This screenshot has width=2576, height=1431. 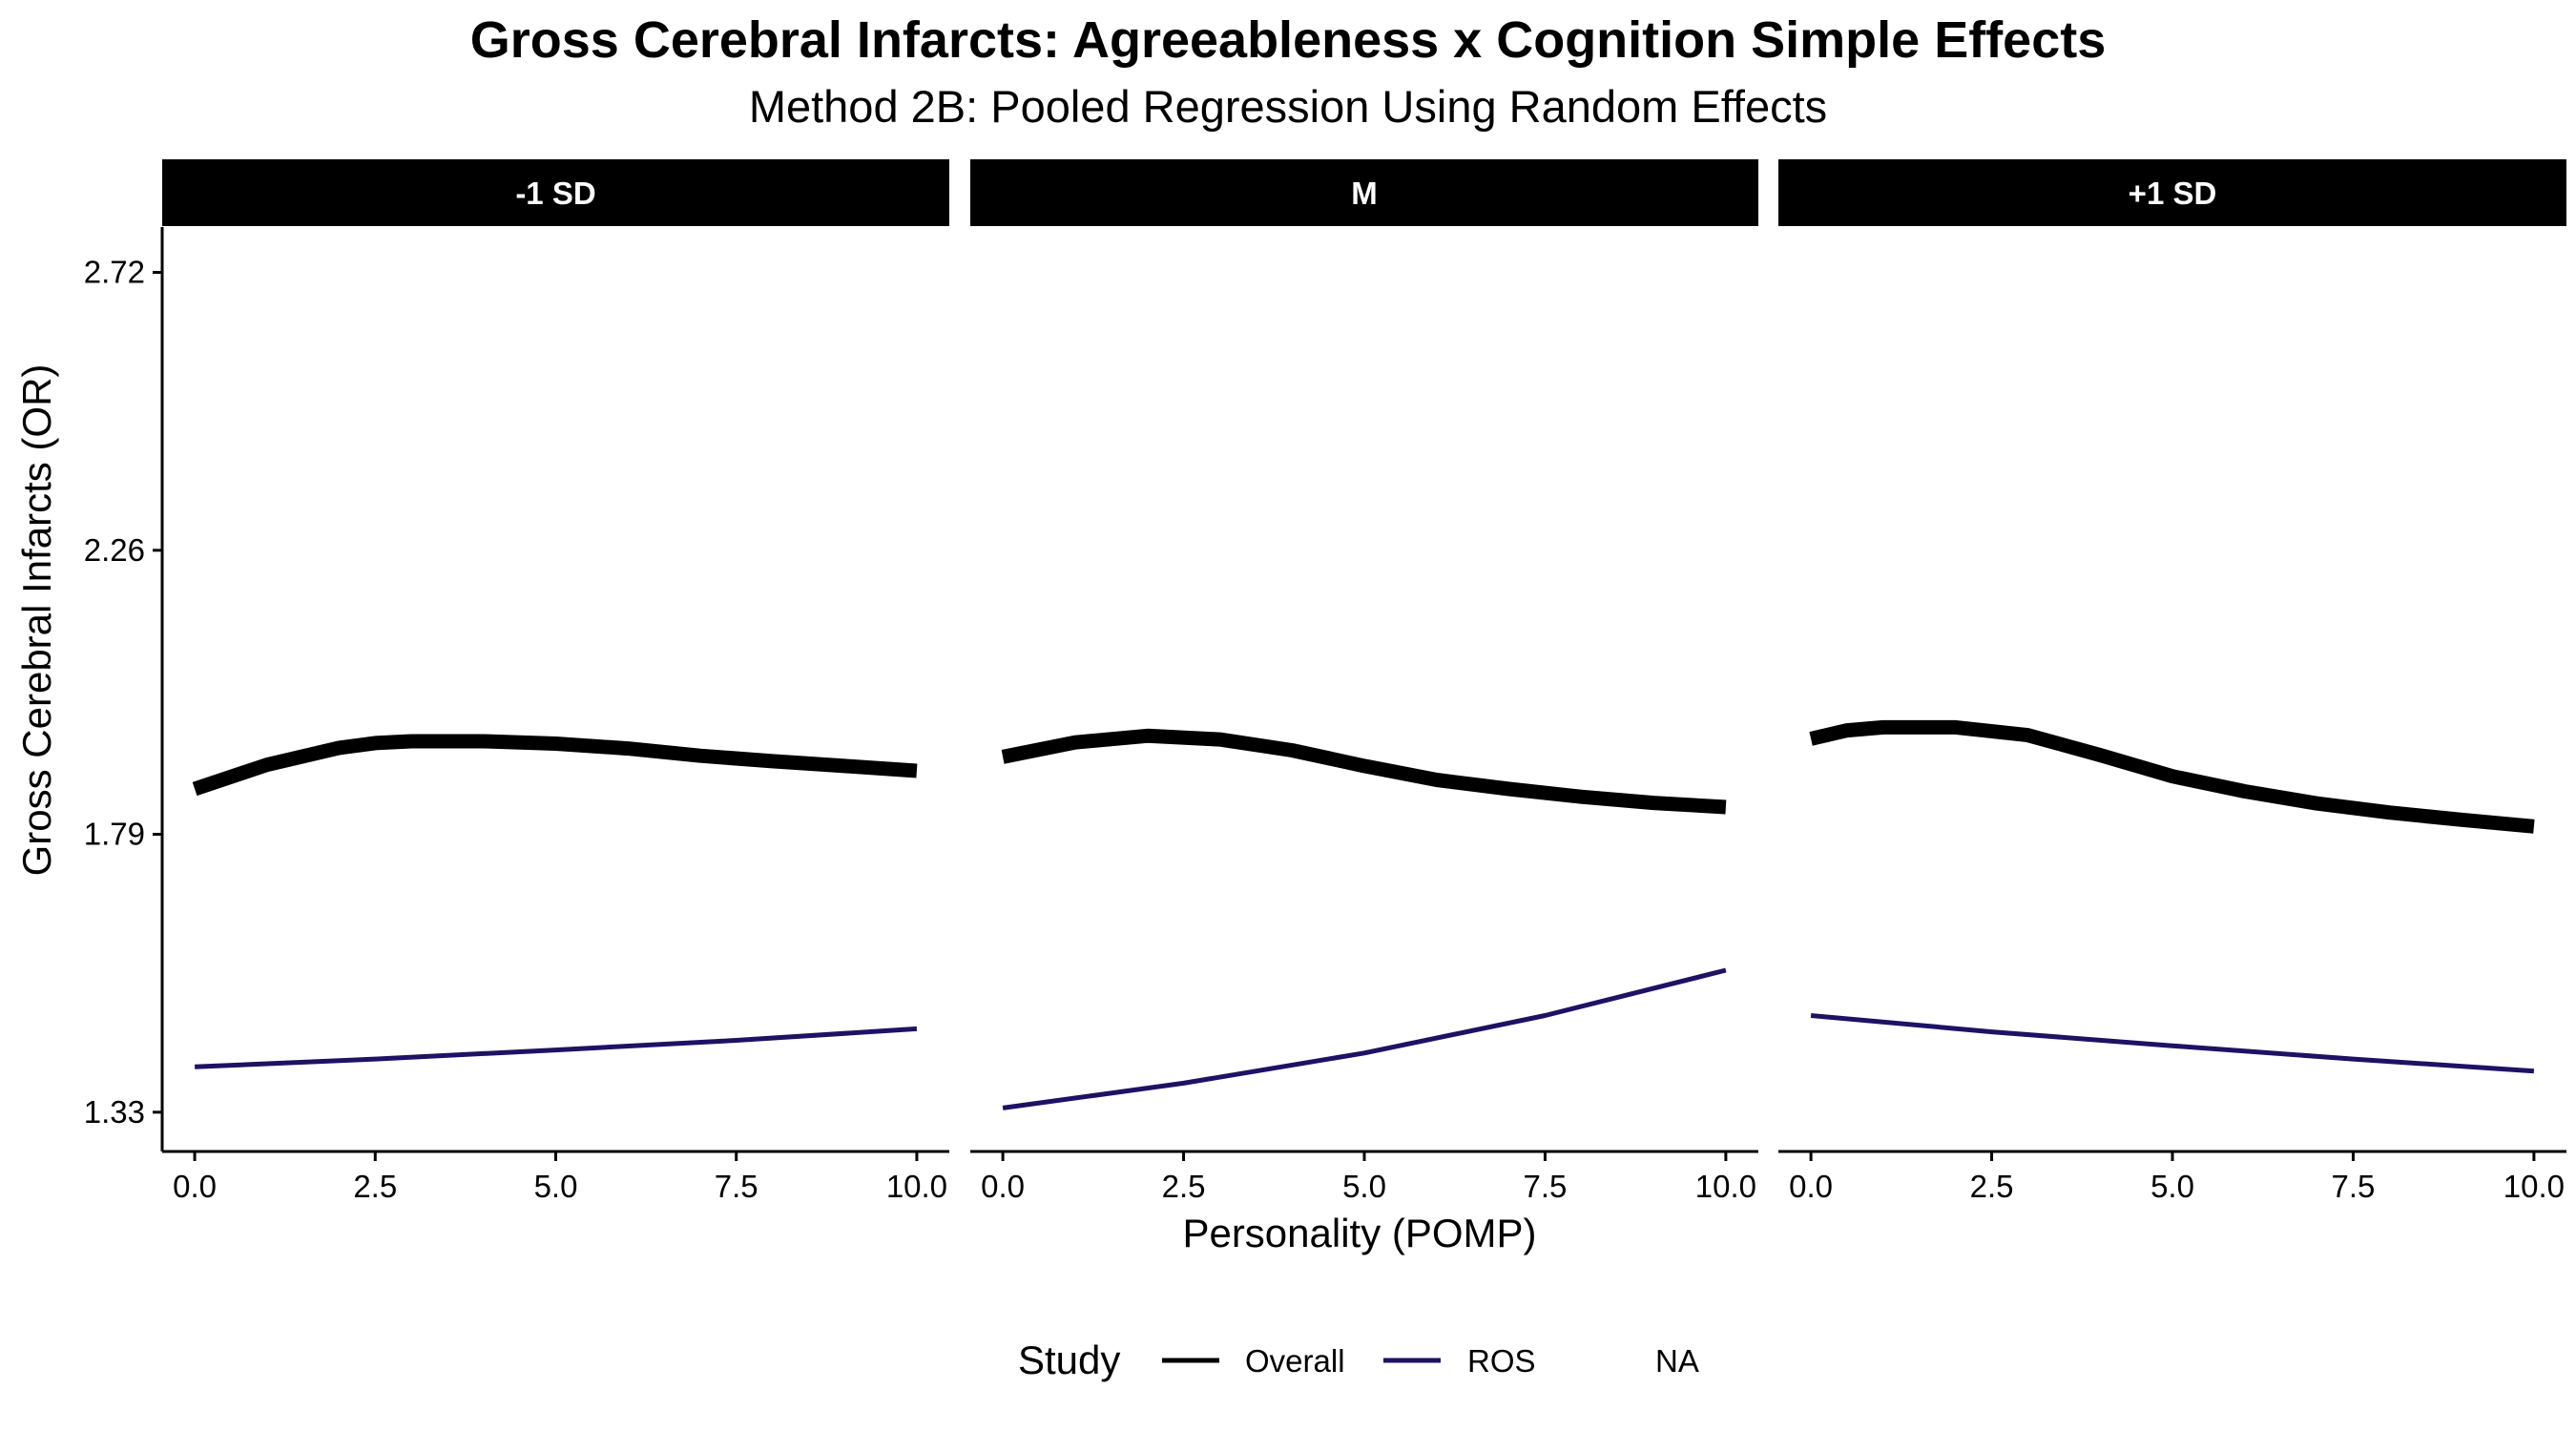 What do you see at coordinates (36, 620) in the screenshot?
I see `y-axis-title: Gross Cerebral Infarcts (OR)` at bounding box center [36, 620].